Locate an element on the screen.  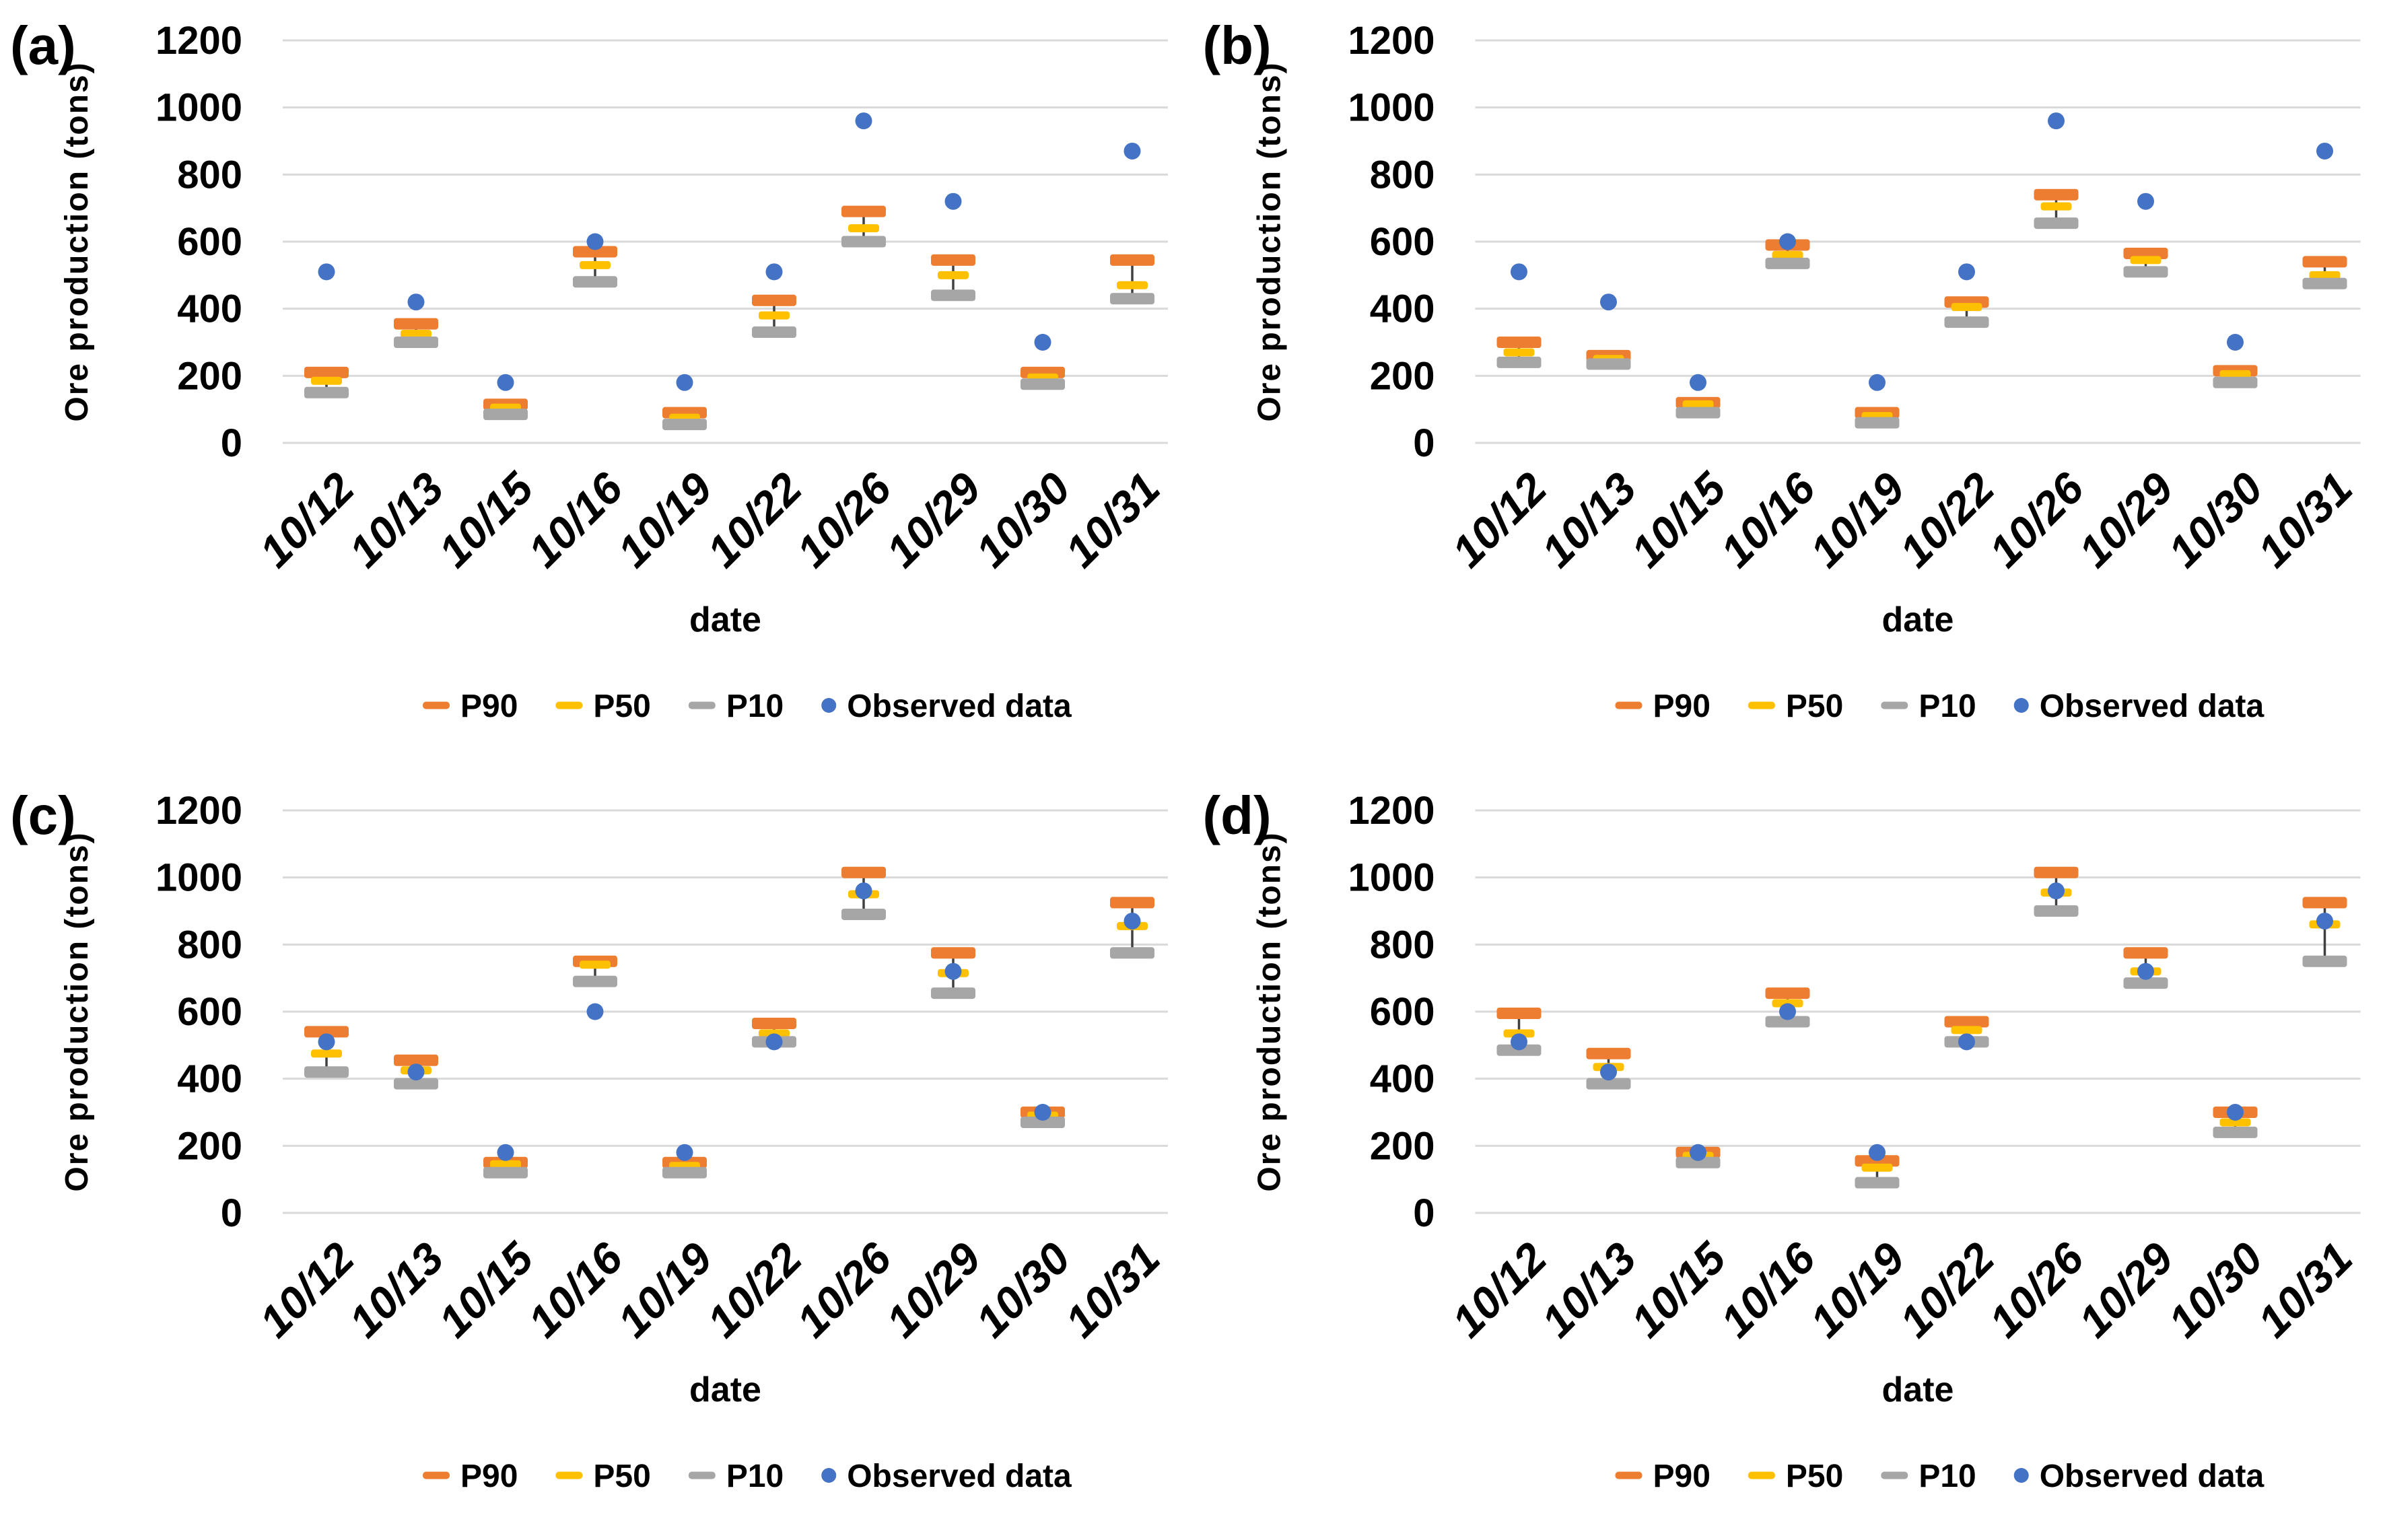
panel-tag: (b) is located at coordinates (1237, 45).